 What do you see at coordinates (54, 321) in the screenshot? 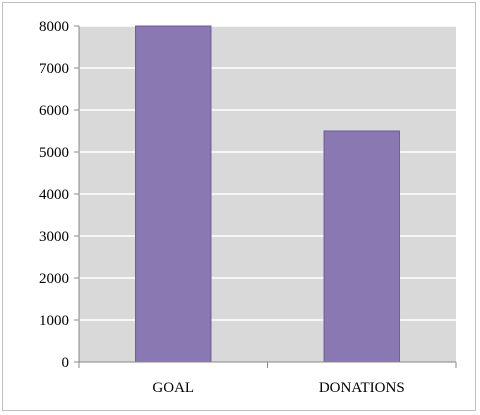
I see `y-tick-label: 1000` at bounding box center [54, 321].